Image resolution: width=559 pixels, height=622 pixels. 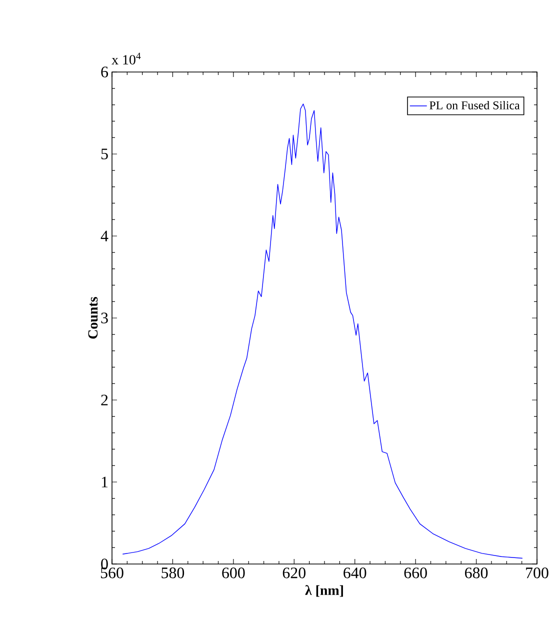 I want to click on x-tick-label: 600, so click(x=233, y=573).